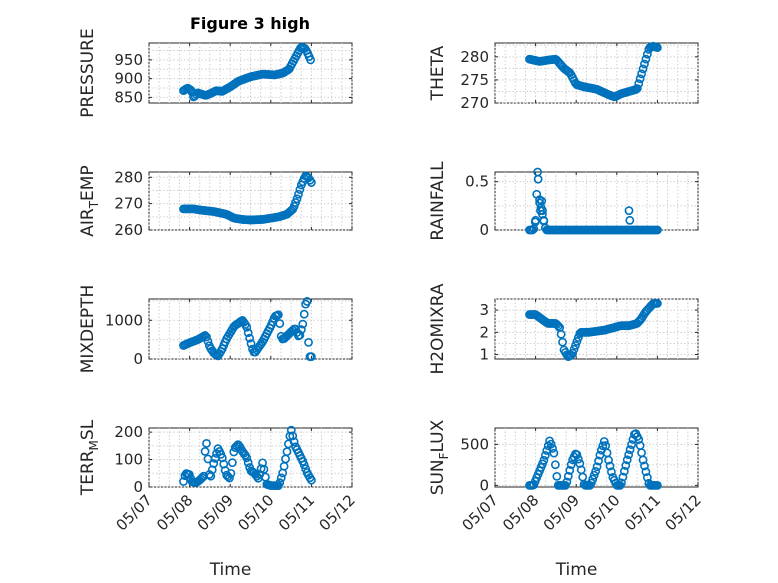  I want to click on y-tick-label: 500, so click(474, 444).